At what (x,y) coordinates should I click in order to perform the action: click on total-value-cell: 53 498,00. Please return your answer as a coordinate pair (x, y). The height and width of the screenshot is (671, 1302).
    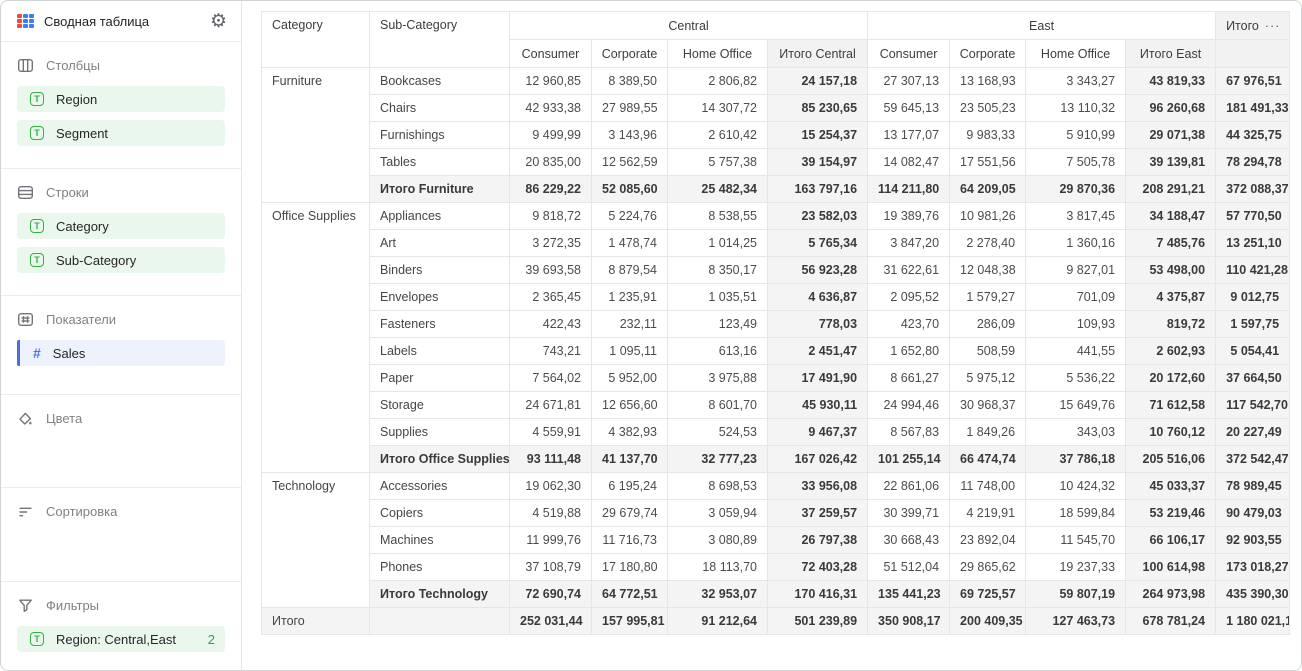
    Looking at the image, I should click on (1171, 270).